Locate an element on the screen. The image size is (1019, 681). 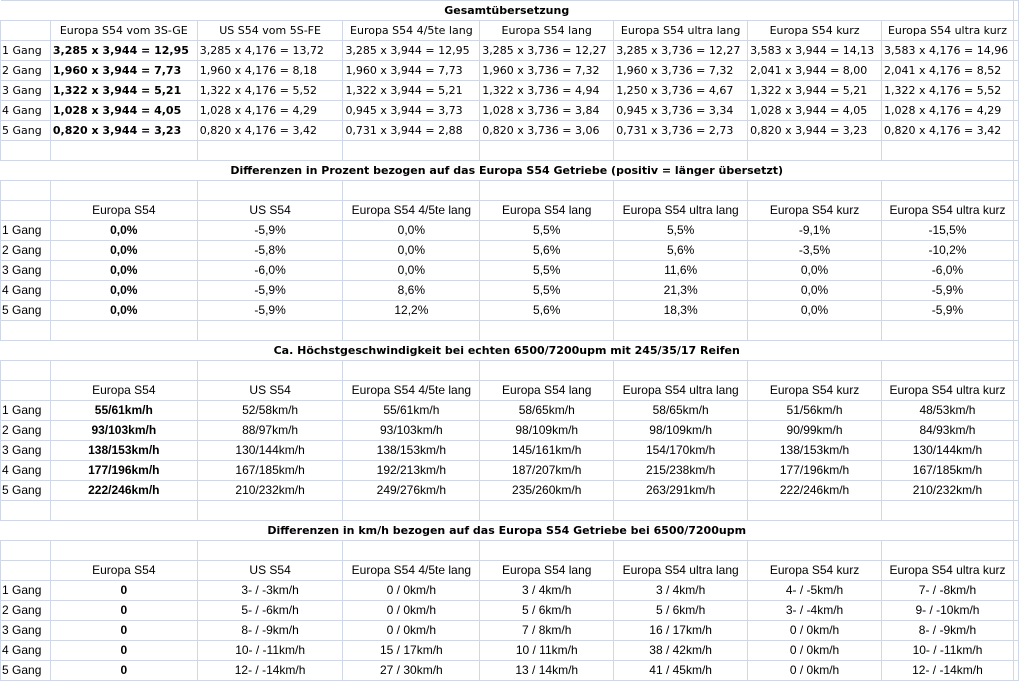
value-cell: 154/170km/h is located at coordinates (681, 450).